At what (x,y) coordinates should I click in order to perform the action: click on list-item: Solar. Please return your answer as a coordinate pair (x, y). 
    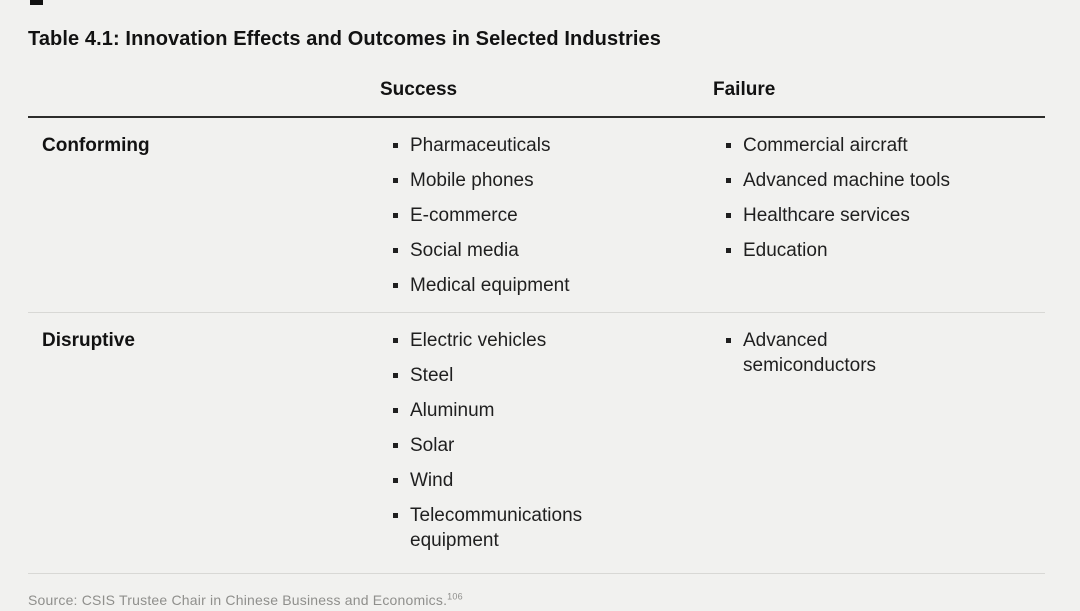
    Looking at the image, I should click on (546, 445).